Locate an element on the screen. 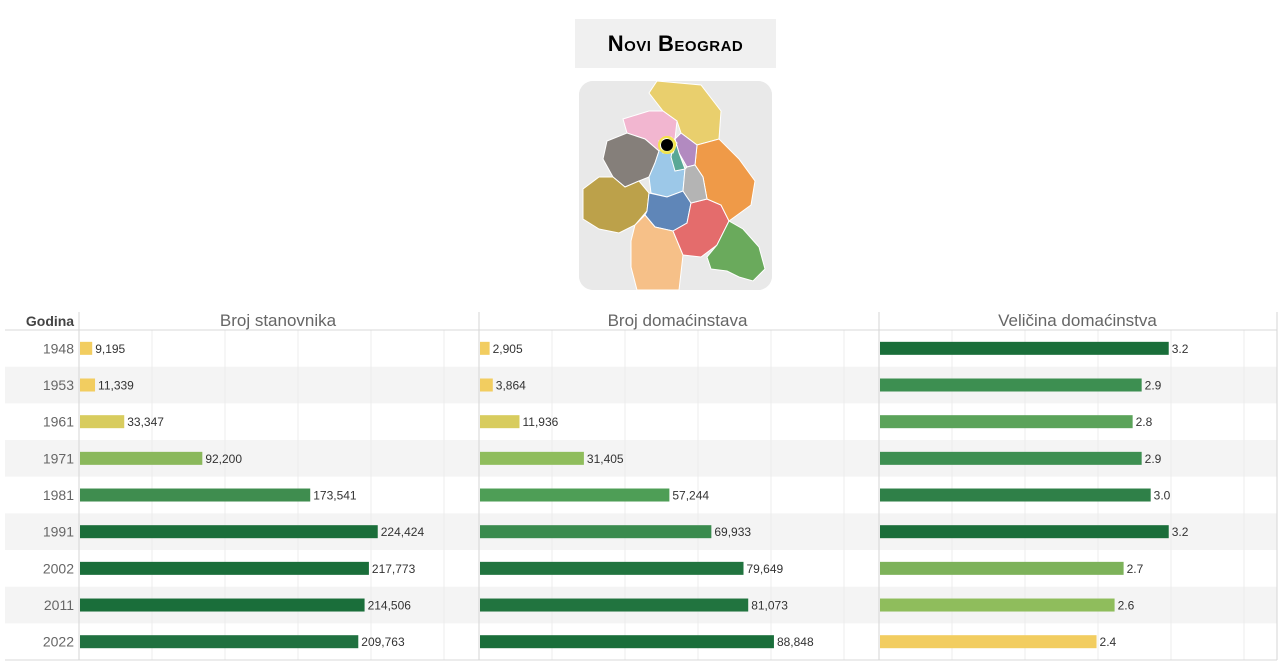  value-label-1-2022: 88,848 is located at coordinates (795, 642).